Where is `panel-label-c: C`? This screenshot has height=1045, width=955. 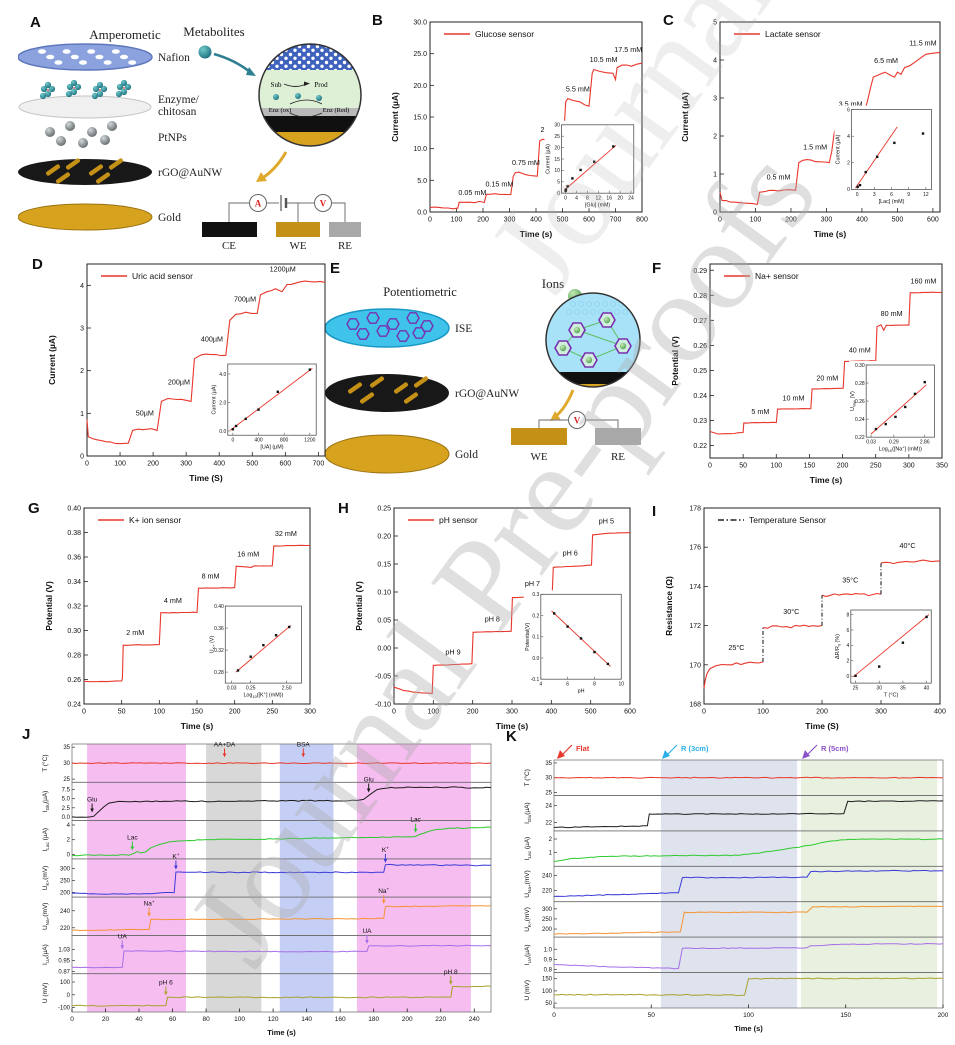
panel-label-c: C is located at coordinates (668, 20).